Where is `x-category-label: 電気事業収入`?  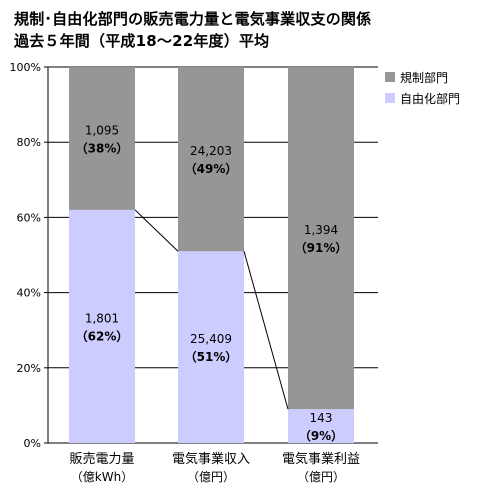 x-category-label: 電気事業収入 is located at coordinates (211, 459).